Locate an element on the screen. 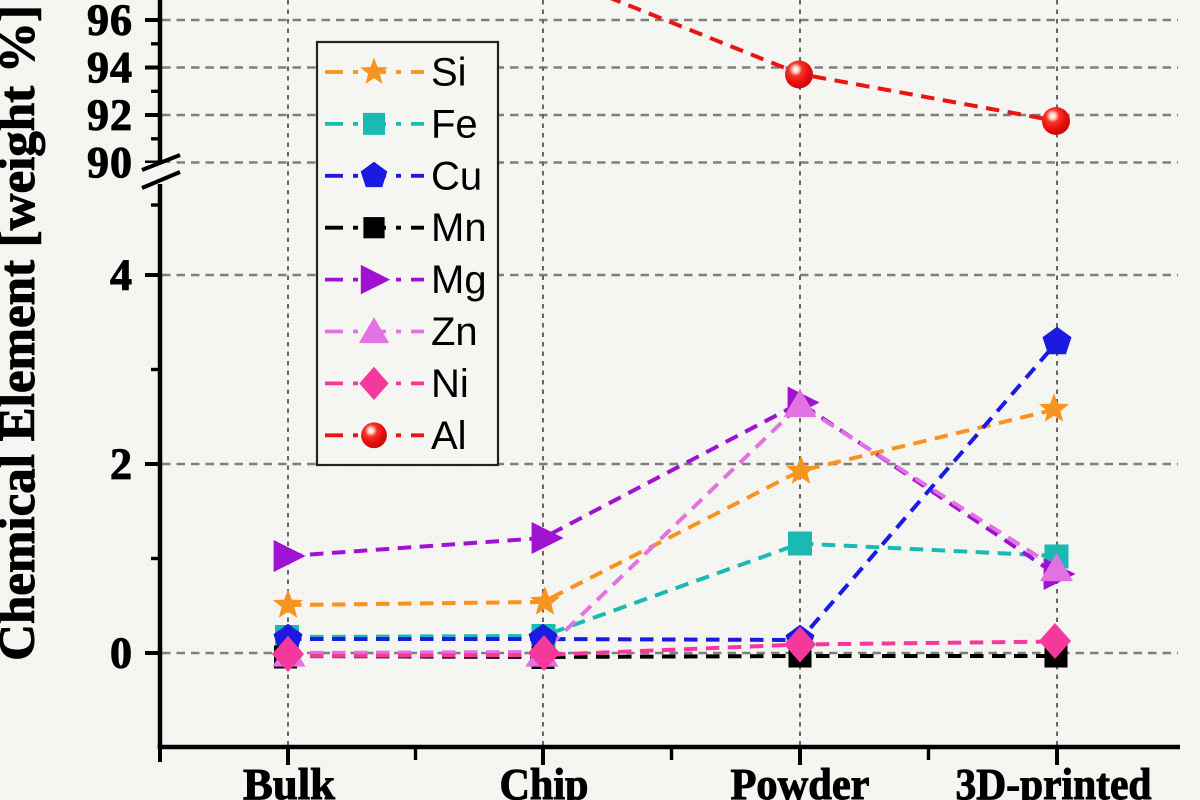 This screenshot has height=800, width=1200. svg-text: Cu is located at coordinates (456, 176).